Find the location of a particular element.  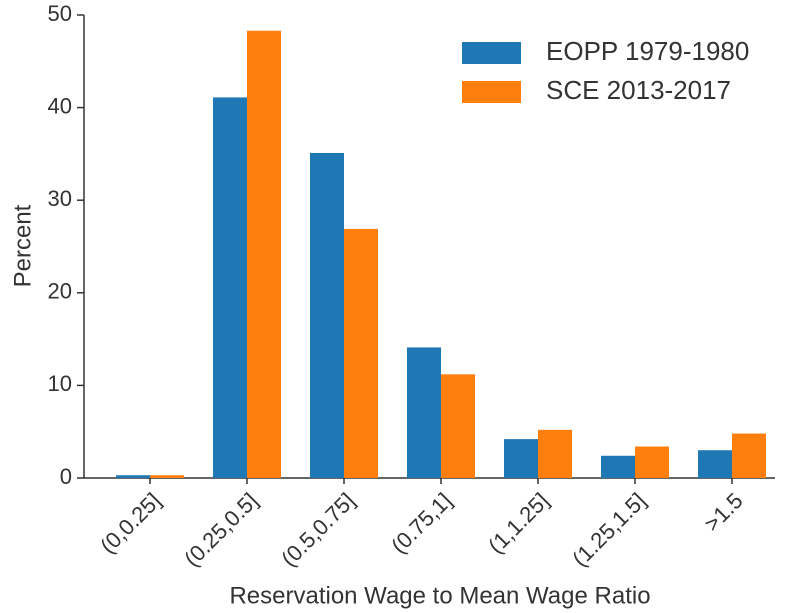

legend-label: EOPP 1979-1980 is located at coordinates (647, 51).